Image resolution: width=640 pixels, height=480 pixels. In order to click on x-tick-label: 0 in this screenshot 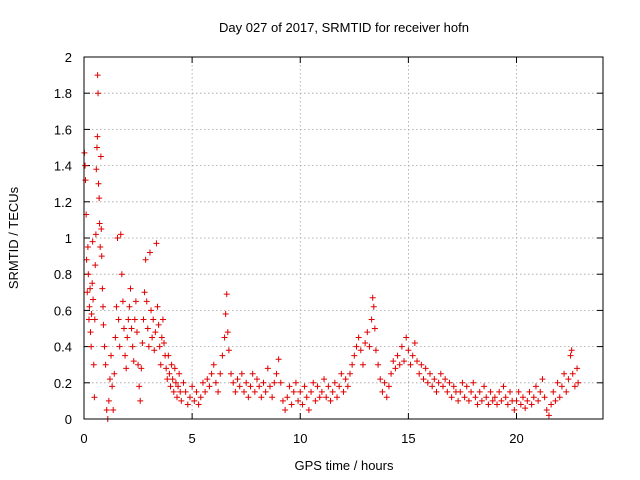, I will do `click(83, 438)`.